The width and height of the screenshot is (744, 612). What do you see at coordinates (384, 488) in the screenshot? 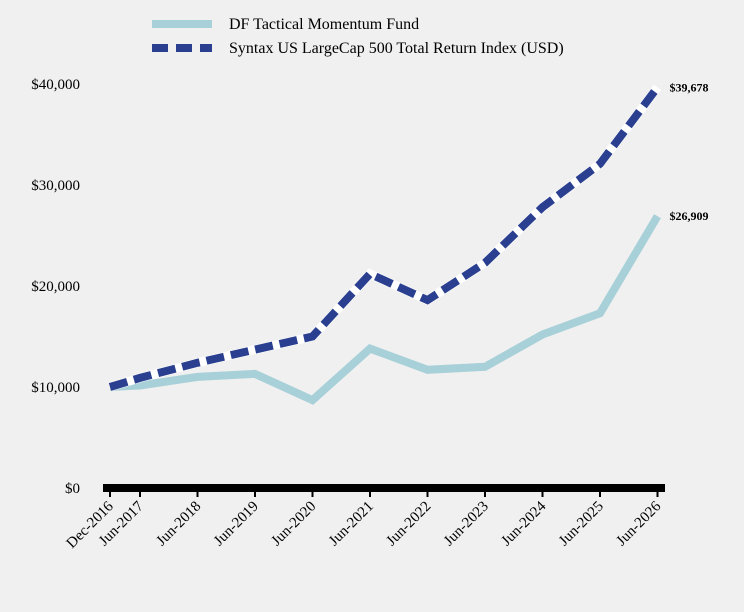
I see `x-axis-line` at bounding box center [384, 488].